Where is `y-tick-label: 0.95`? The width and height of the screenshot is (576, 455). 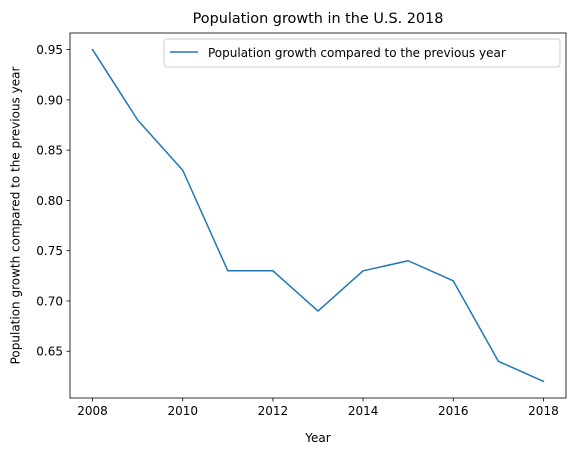 y-tick-label: 0.95 is located at coordinates (49, 50).